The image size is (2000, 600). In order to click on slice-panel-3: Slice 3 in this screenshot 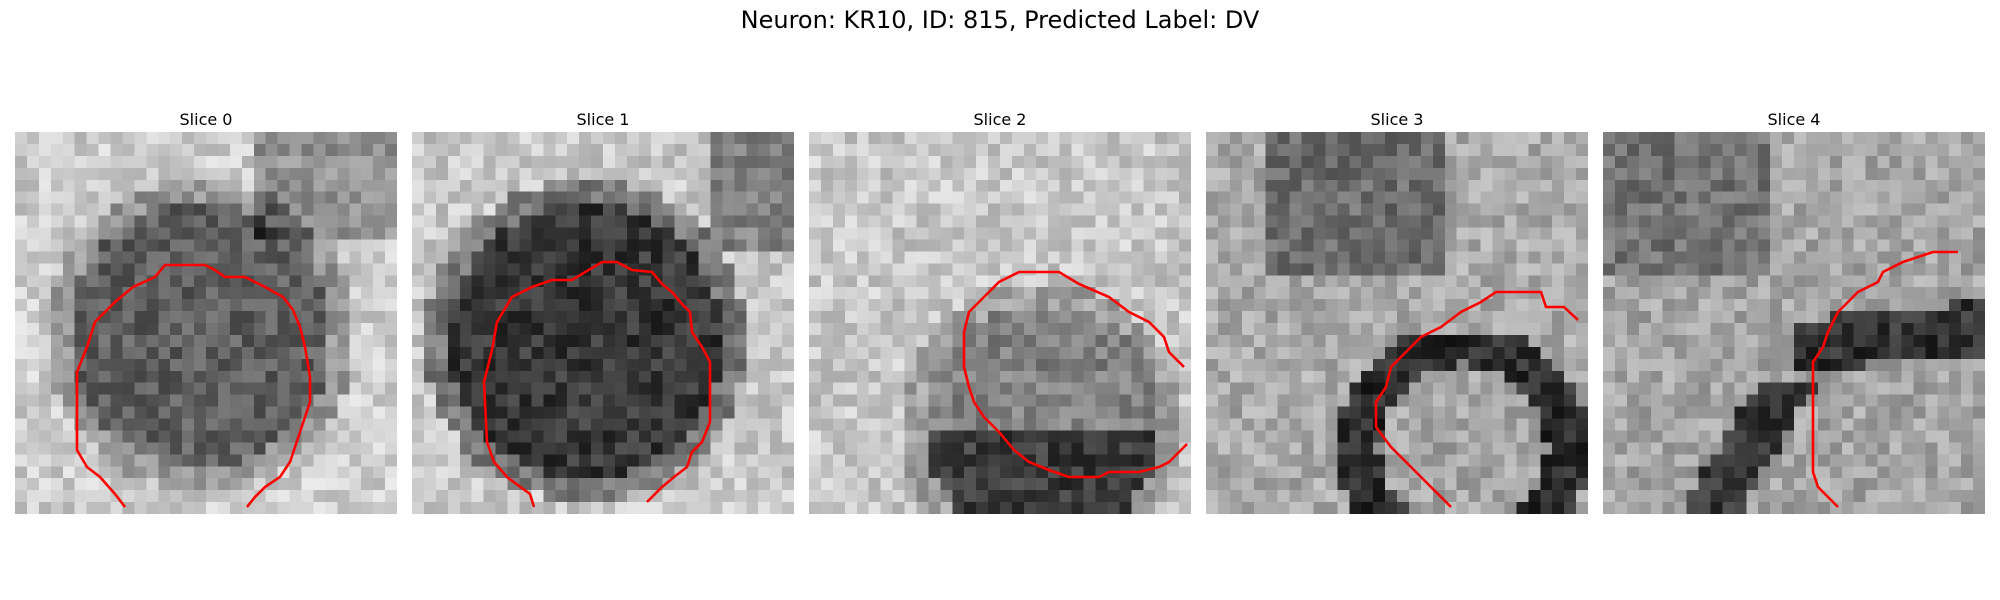, I will do `click(1397, 311)`.